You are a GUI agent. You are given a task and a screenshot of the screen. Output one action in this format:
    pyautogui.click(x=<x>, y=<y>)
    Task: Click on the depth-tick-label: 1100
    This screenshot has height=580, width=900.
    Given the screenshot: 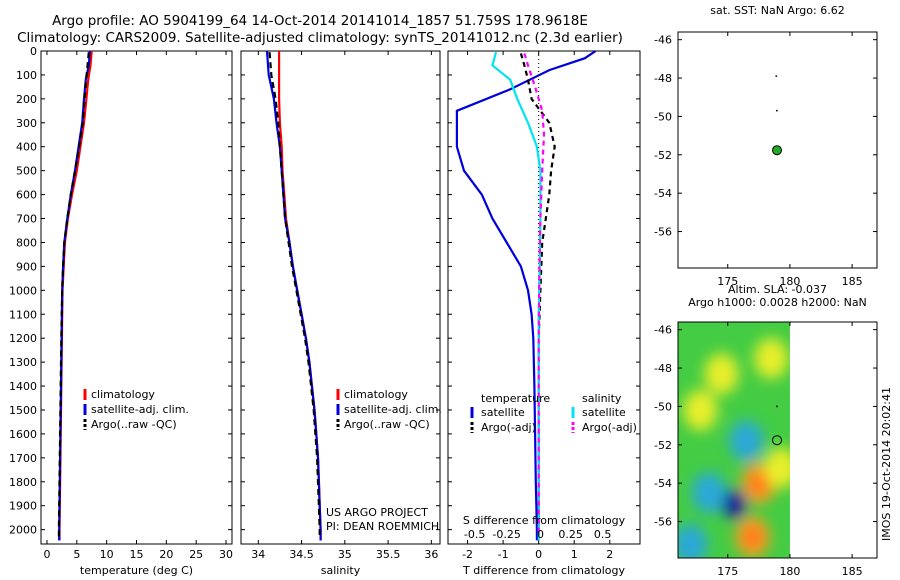 What is the action you would take?
    pyautogui.click(x=23, y=314)
    